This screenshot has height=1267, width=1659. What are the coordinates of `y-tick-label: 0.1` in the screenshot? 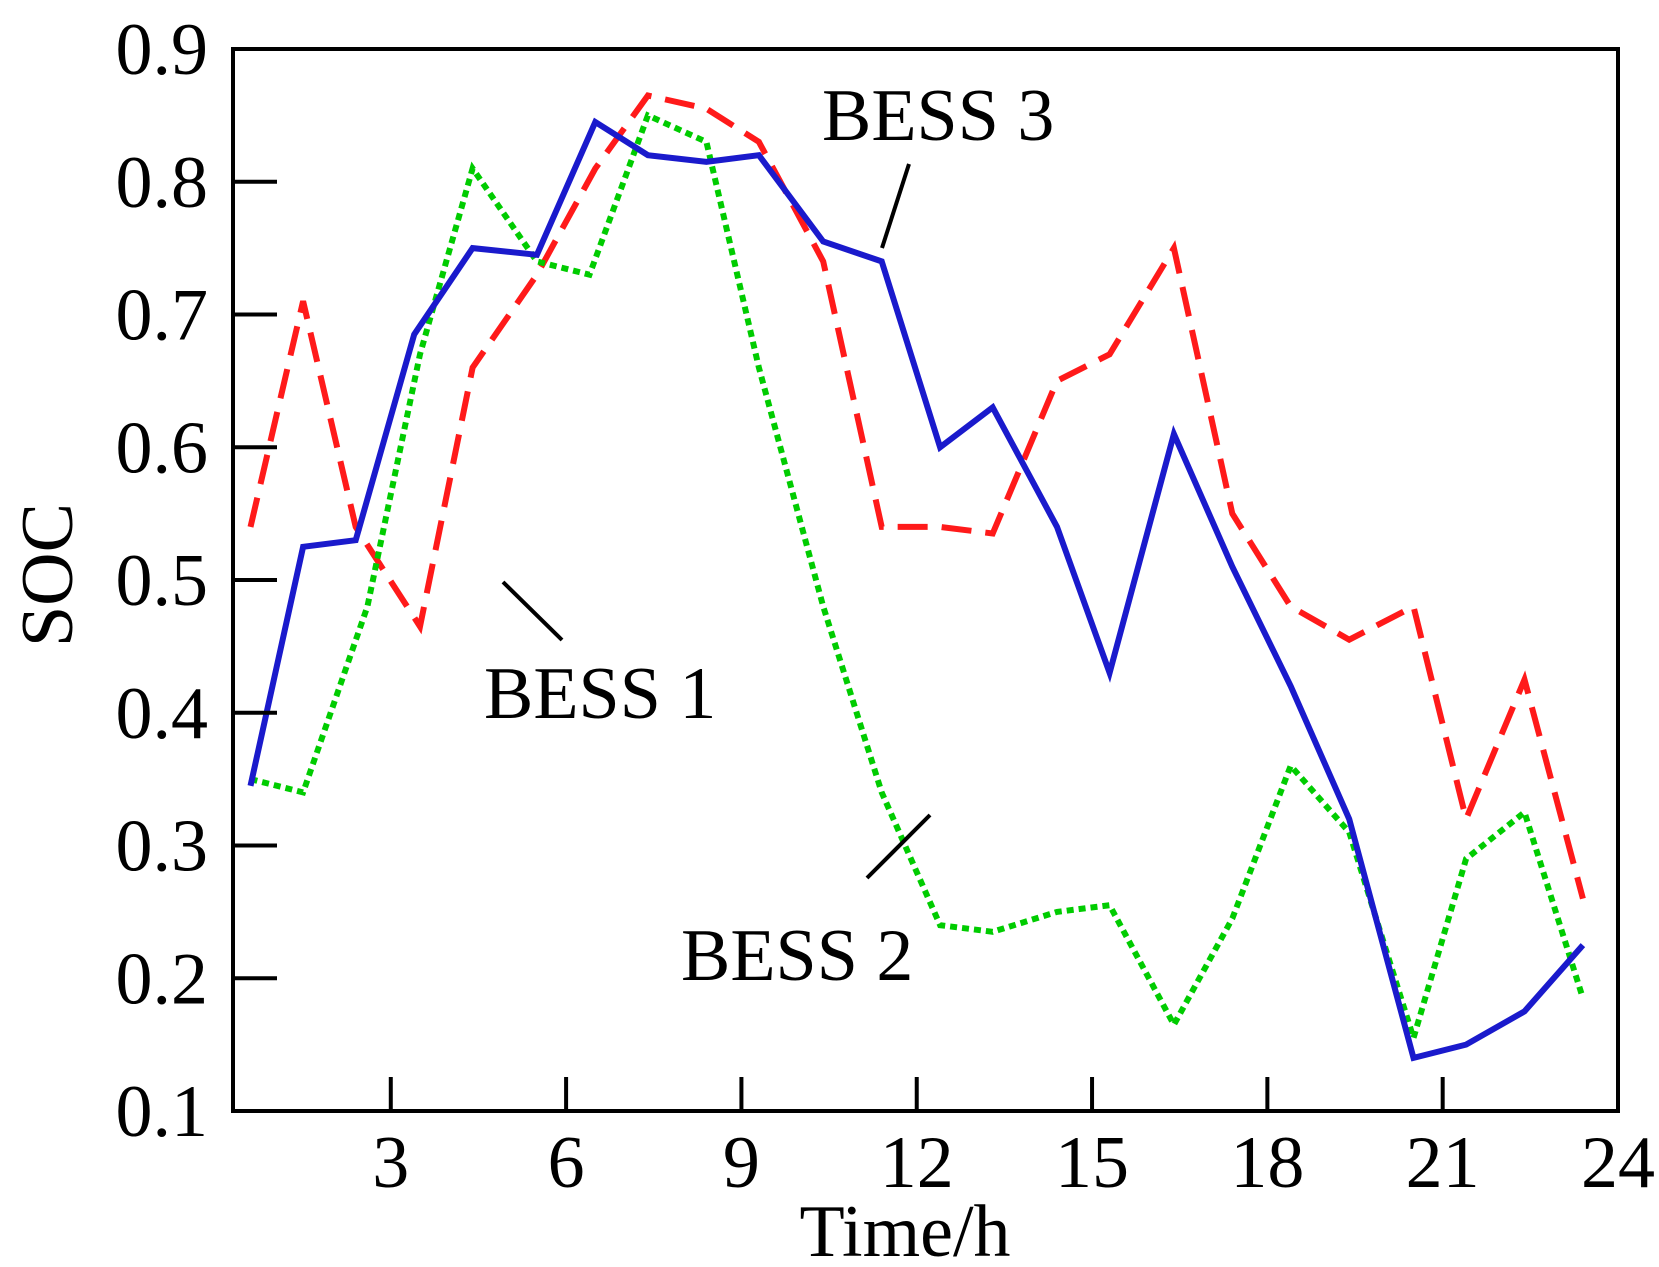 It's located at (162, 1112).